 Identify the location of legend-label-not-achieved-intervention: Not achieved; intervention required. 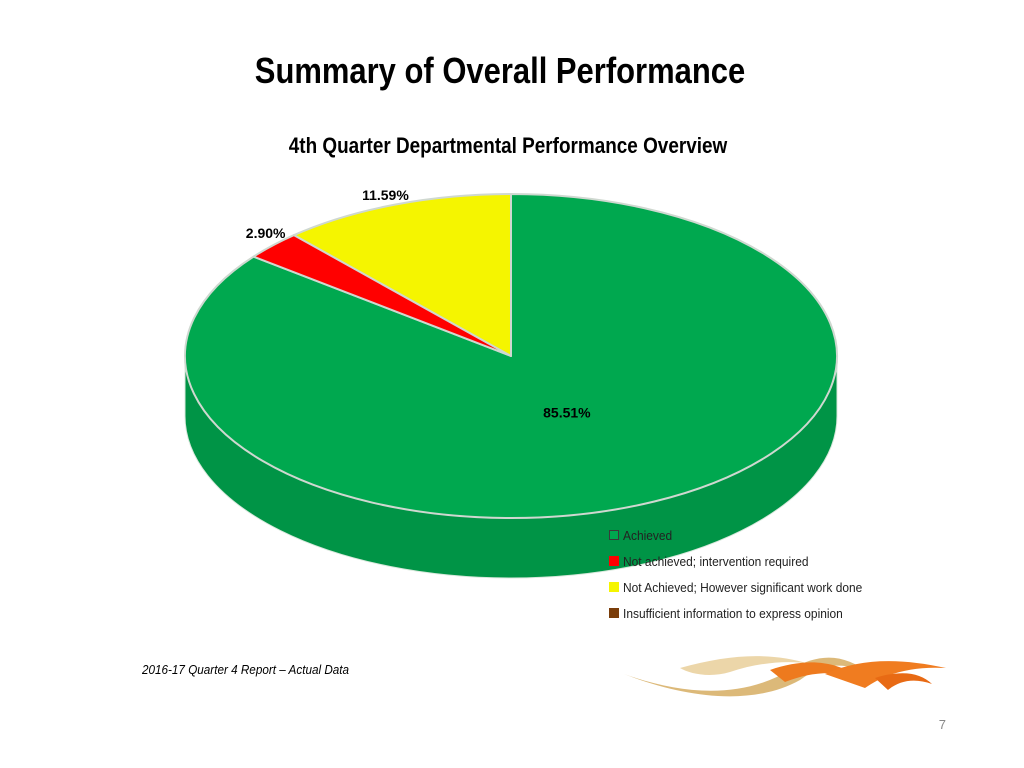
(716, 561).